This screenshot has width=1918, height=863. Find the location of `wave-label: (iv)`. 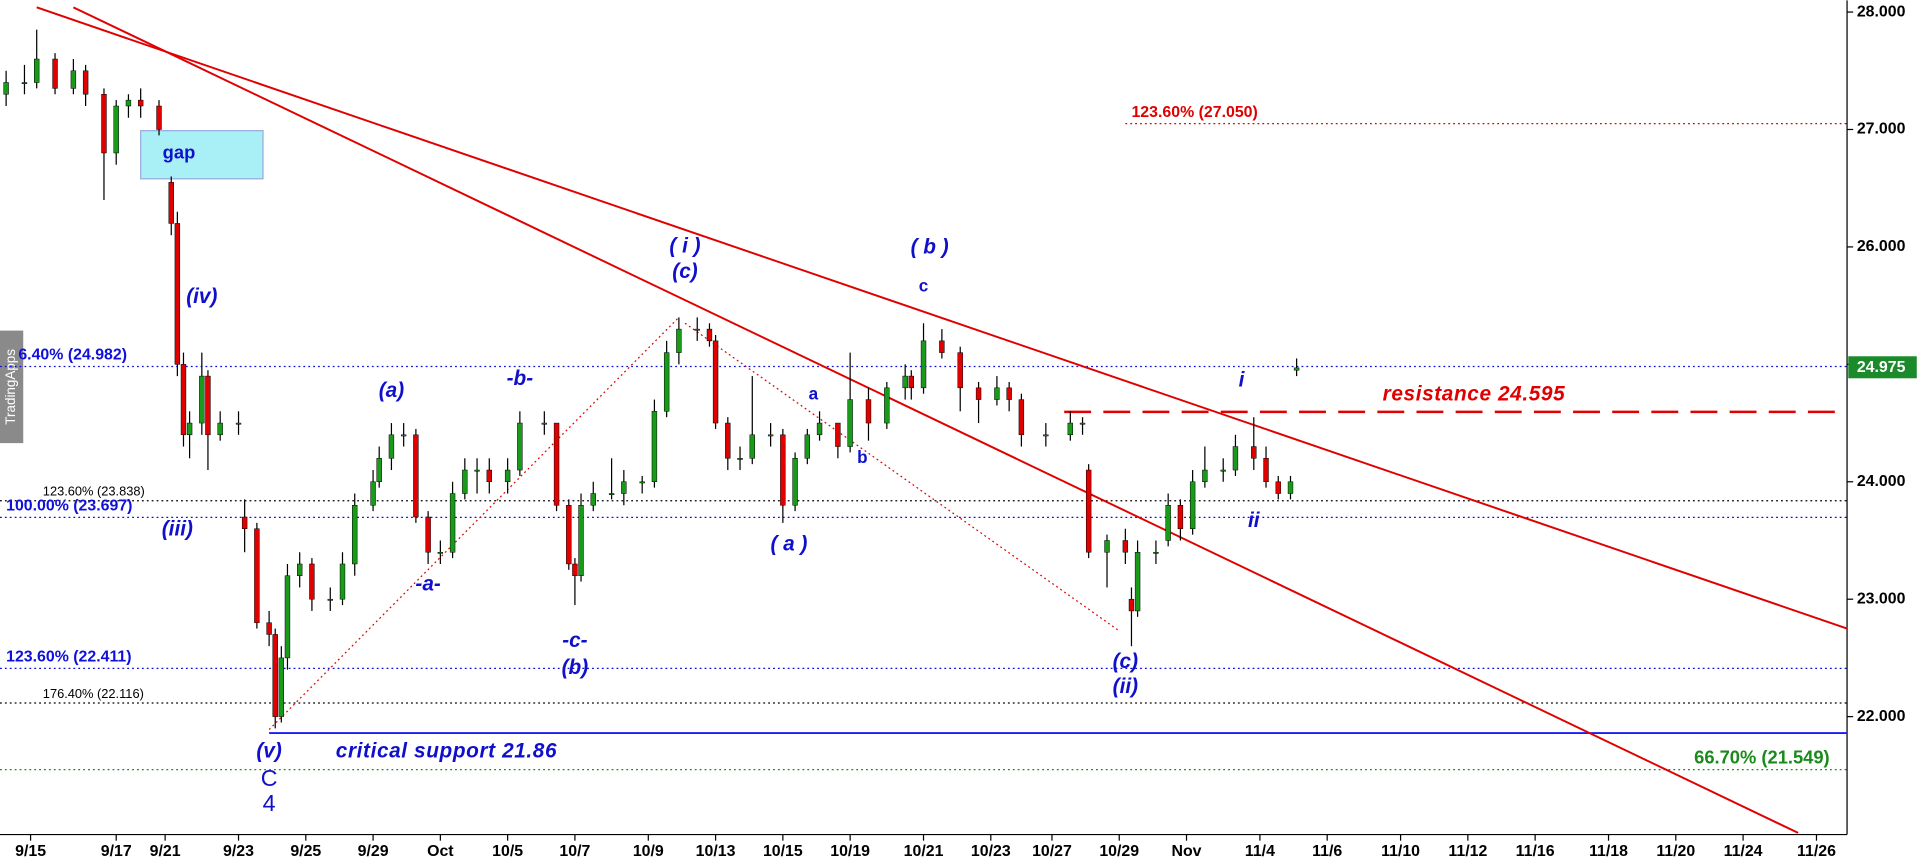

wave-label: (iv) is located at coordinates (201, 296).